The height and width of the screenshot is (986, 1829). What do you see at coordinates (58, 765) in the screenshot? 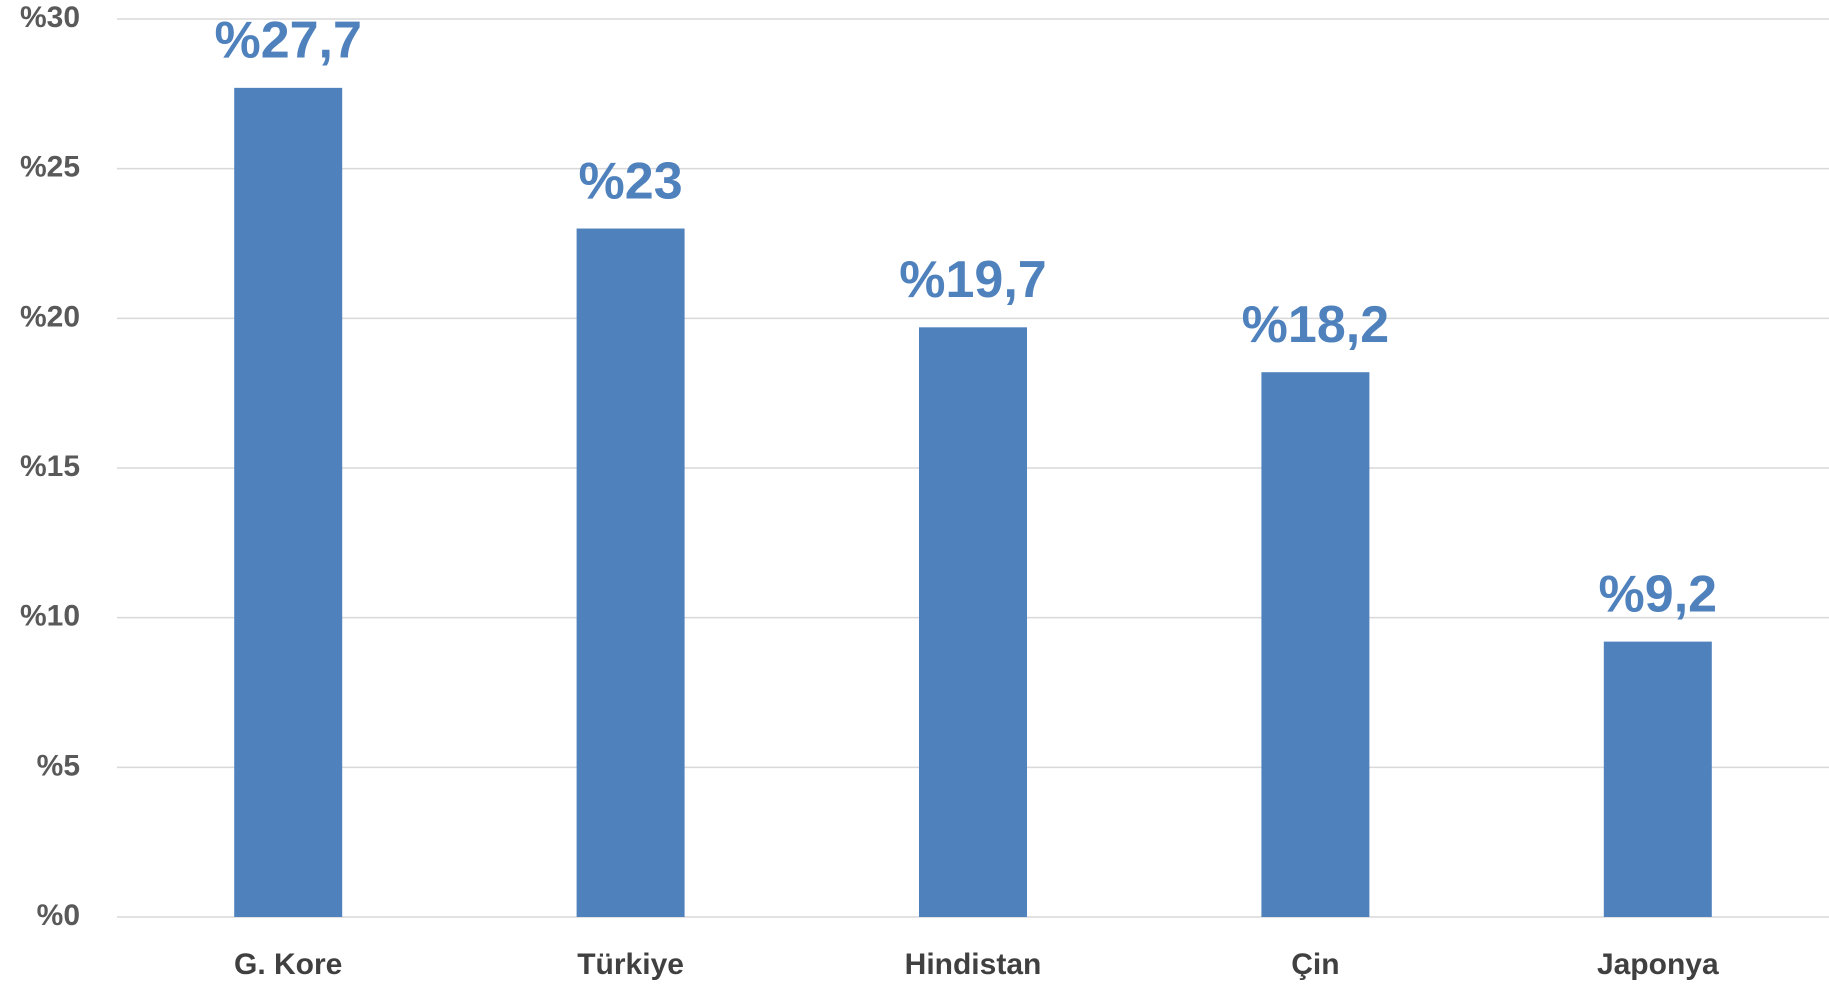
I see `y-tick-label: %5` at bounding box center [58, 765].